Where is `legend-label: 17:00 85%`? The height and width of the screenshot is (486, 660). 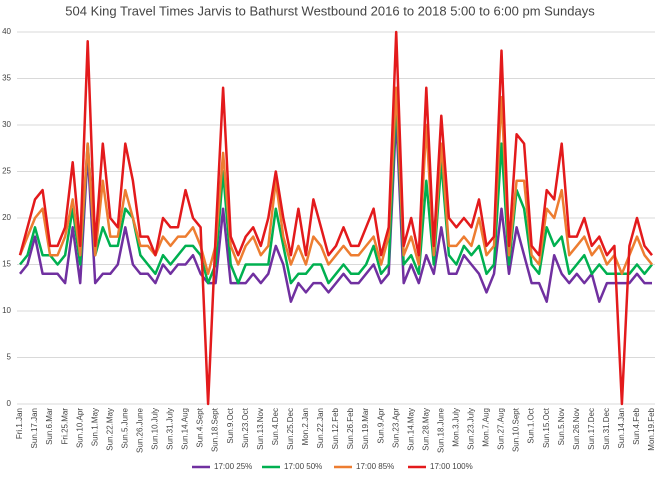
legend-label: 17:00 85% is located at coordinates (375, 466).